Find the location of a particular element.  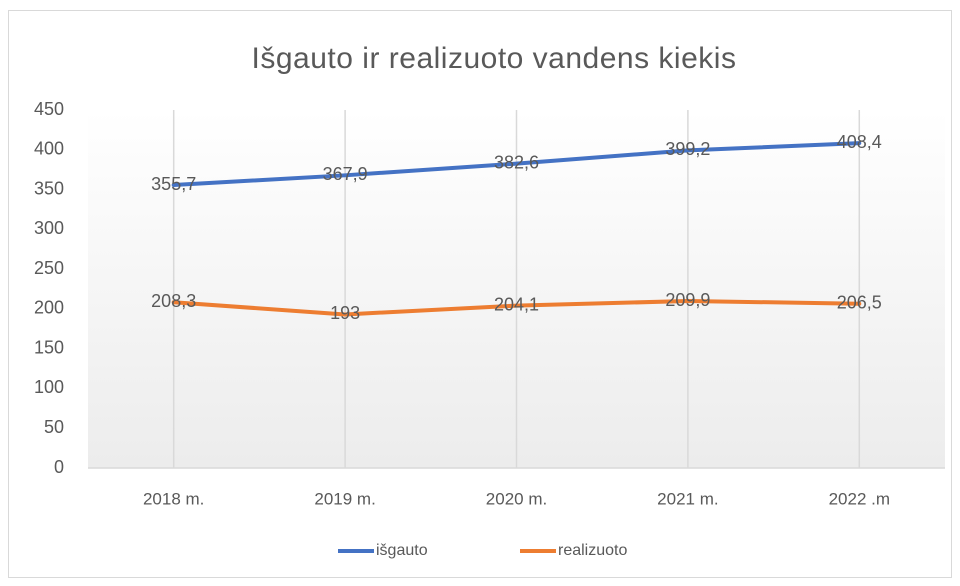

x-tick-label: 2021 m. is located at coordinates (687, 498).